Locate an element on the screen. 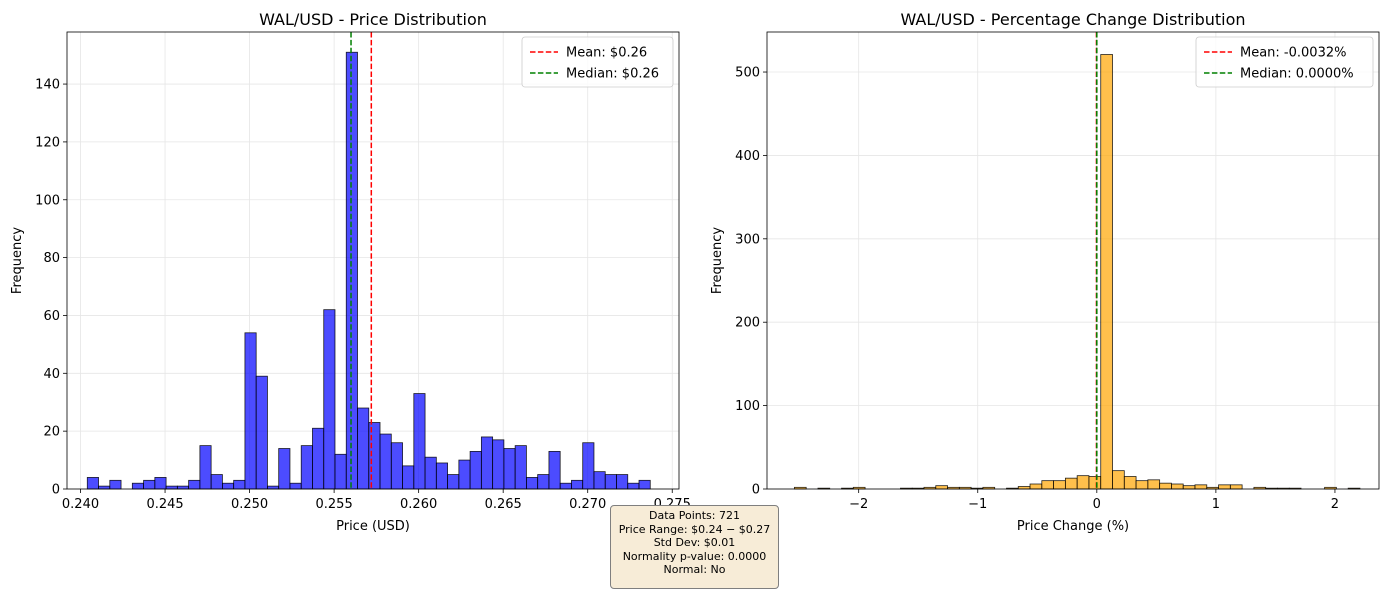  stats-std-dev: Std Dev: $0.01 is located at coordinates (694, 543).